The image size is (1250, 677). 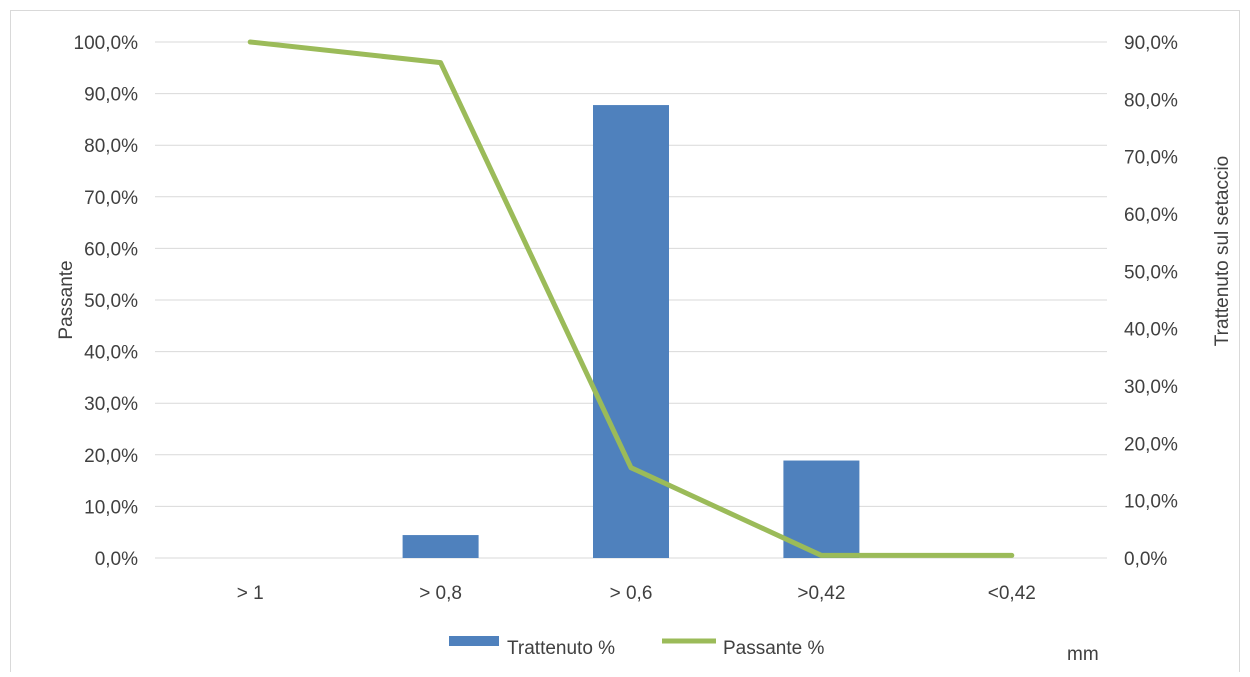 What do you see at coordinates (66, 299) in the screenshot?
I see `y-axis-label: Passante` at bounding box center [66, 299].